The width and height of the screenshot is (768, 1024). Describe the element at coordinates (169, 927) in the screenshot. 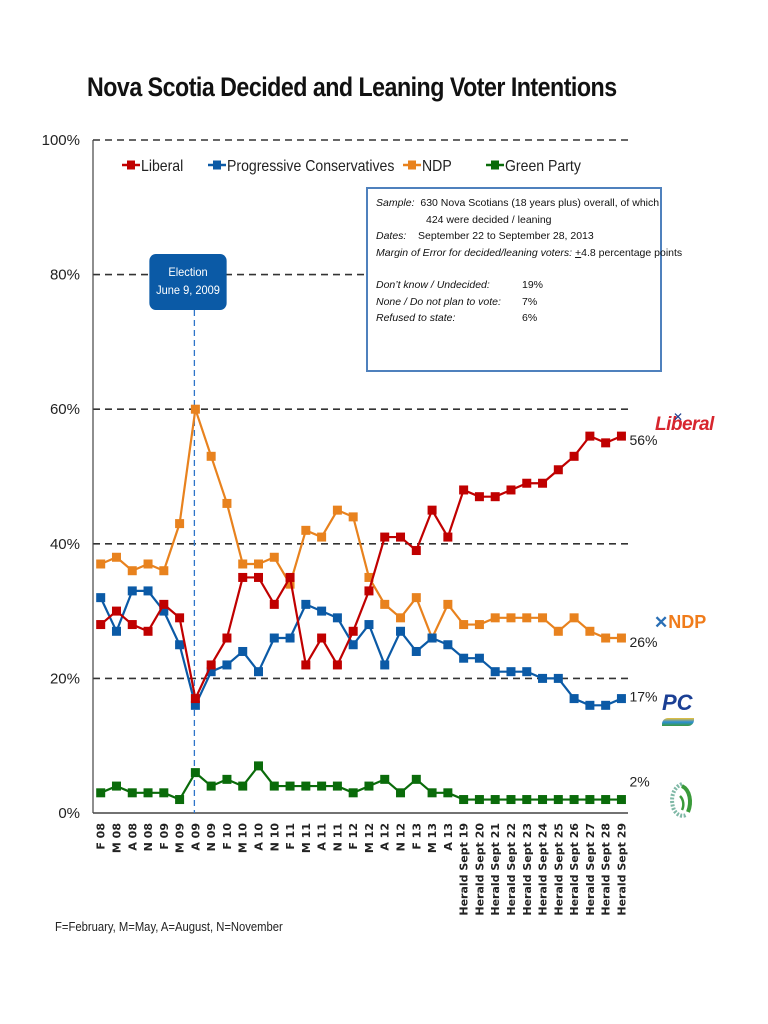

I see `footnote: F=February, M=May, A=August, N=November` at that location.